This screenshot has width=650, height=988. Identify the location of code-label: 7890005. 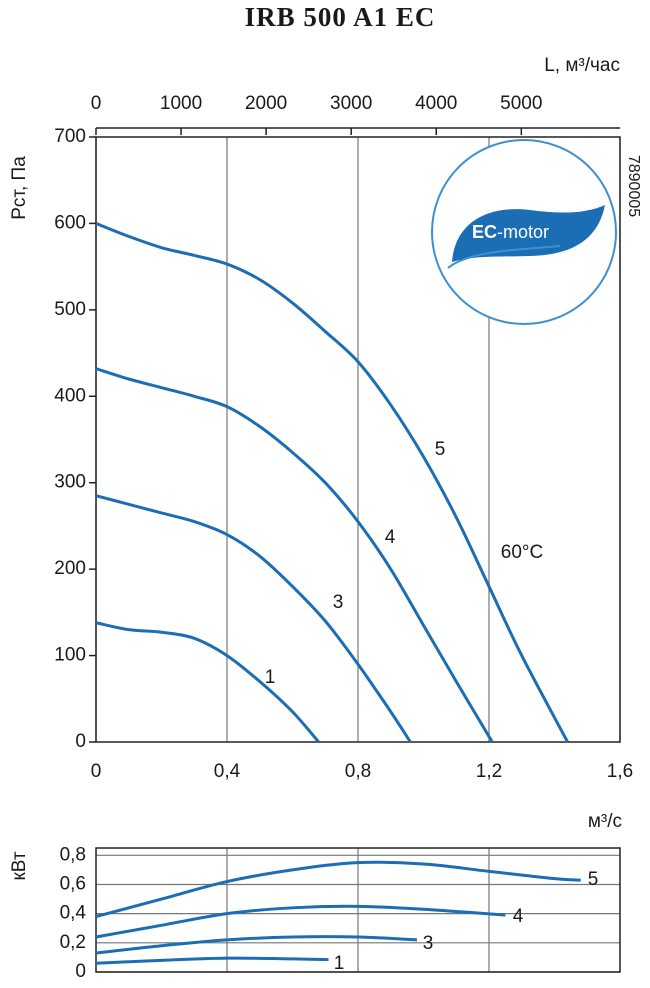
(633, 186).